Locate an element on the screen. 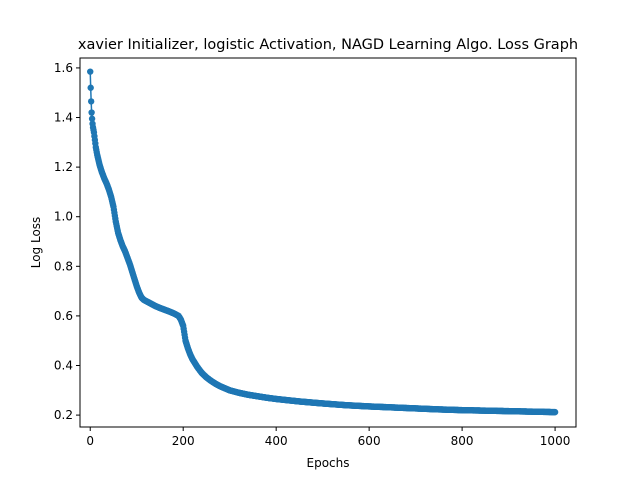 The image size is (640, 480). y-tick-label: 1.0 is located at coordinates (63, 217).